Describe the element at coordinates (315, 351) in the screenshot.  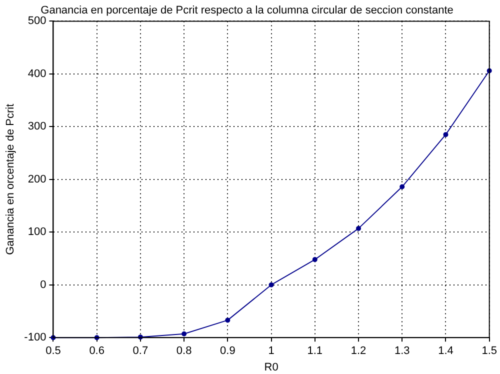
I see `x-tick-label: 1.1` at that location.